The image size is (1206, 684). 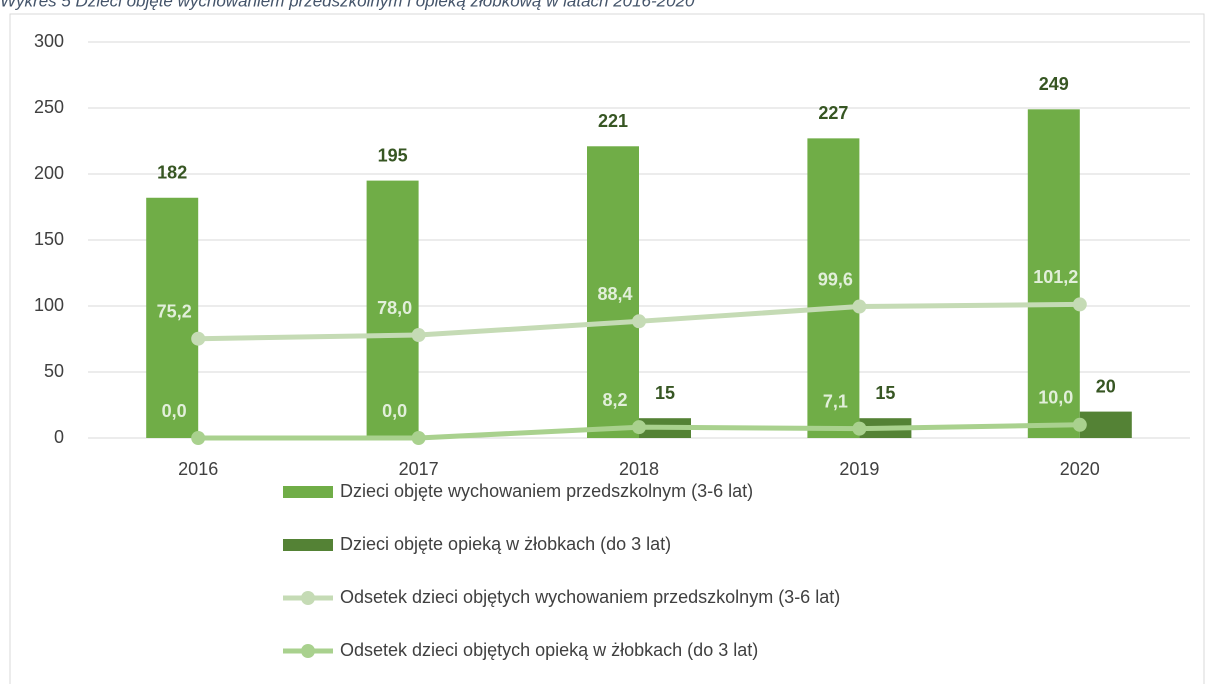 I want to click on x-tick-label: 2019, so click(x=859, y=469).